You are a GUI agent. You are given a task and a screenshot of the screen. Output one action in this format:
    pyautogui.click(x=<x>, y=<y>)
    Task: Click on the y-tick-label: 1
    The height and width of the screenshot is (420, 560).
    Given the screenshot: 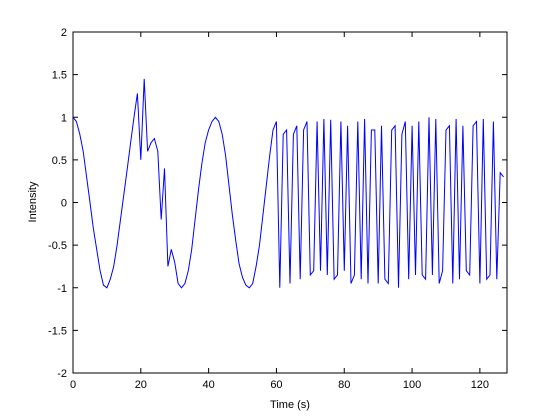 What is the action you would take?
    pyautogui.click(x=64, y=118)
    